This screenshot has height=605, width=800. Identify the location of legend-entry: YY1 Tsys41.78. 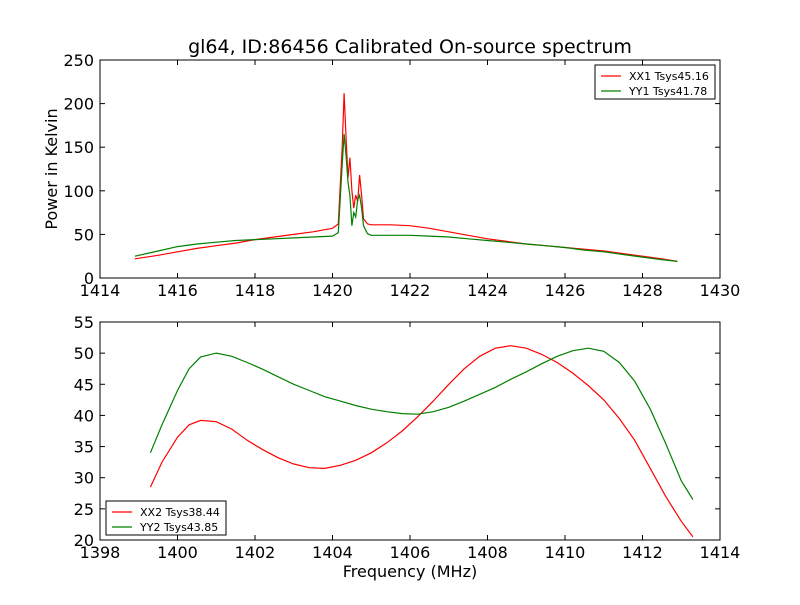
(667, 91).